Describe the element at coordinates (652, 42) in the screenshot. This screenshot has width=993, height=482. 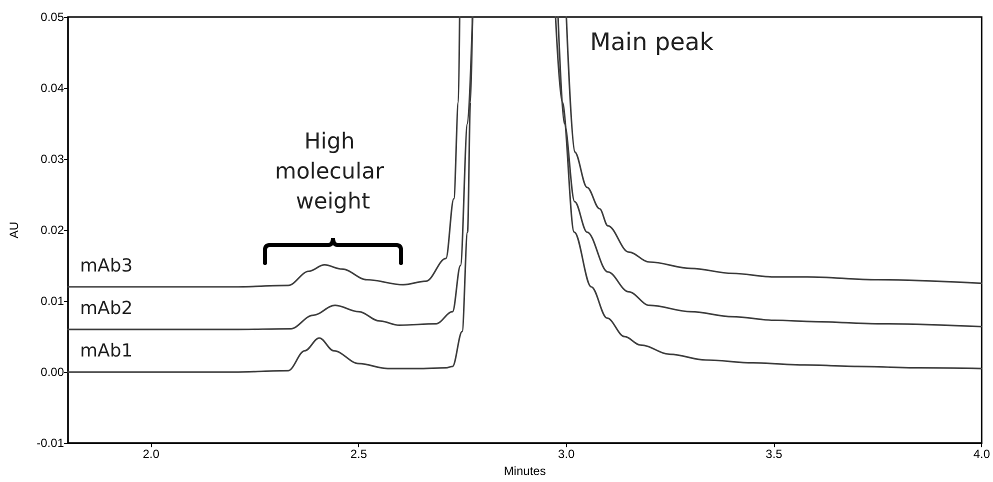
I see `annotation: Main peak` at that location.